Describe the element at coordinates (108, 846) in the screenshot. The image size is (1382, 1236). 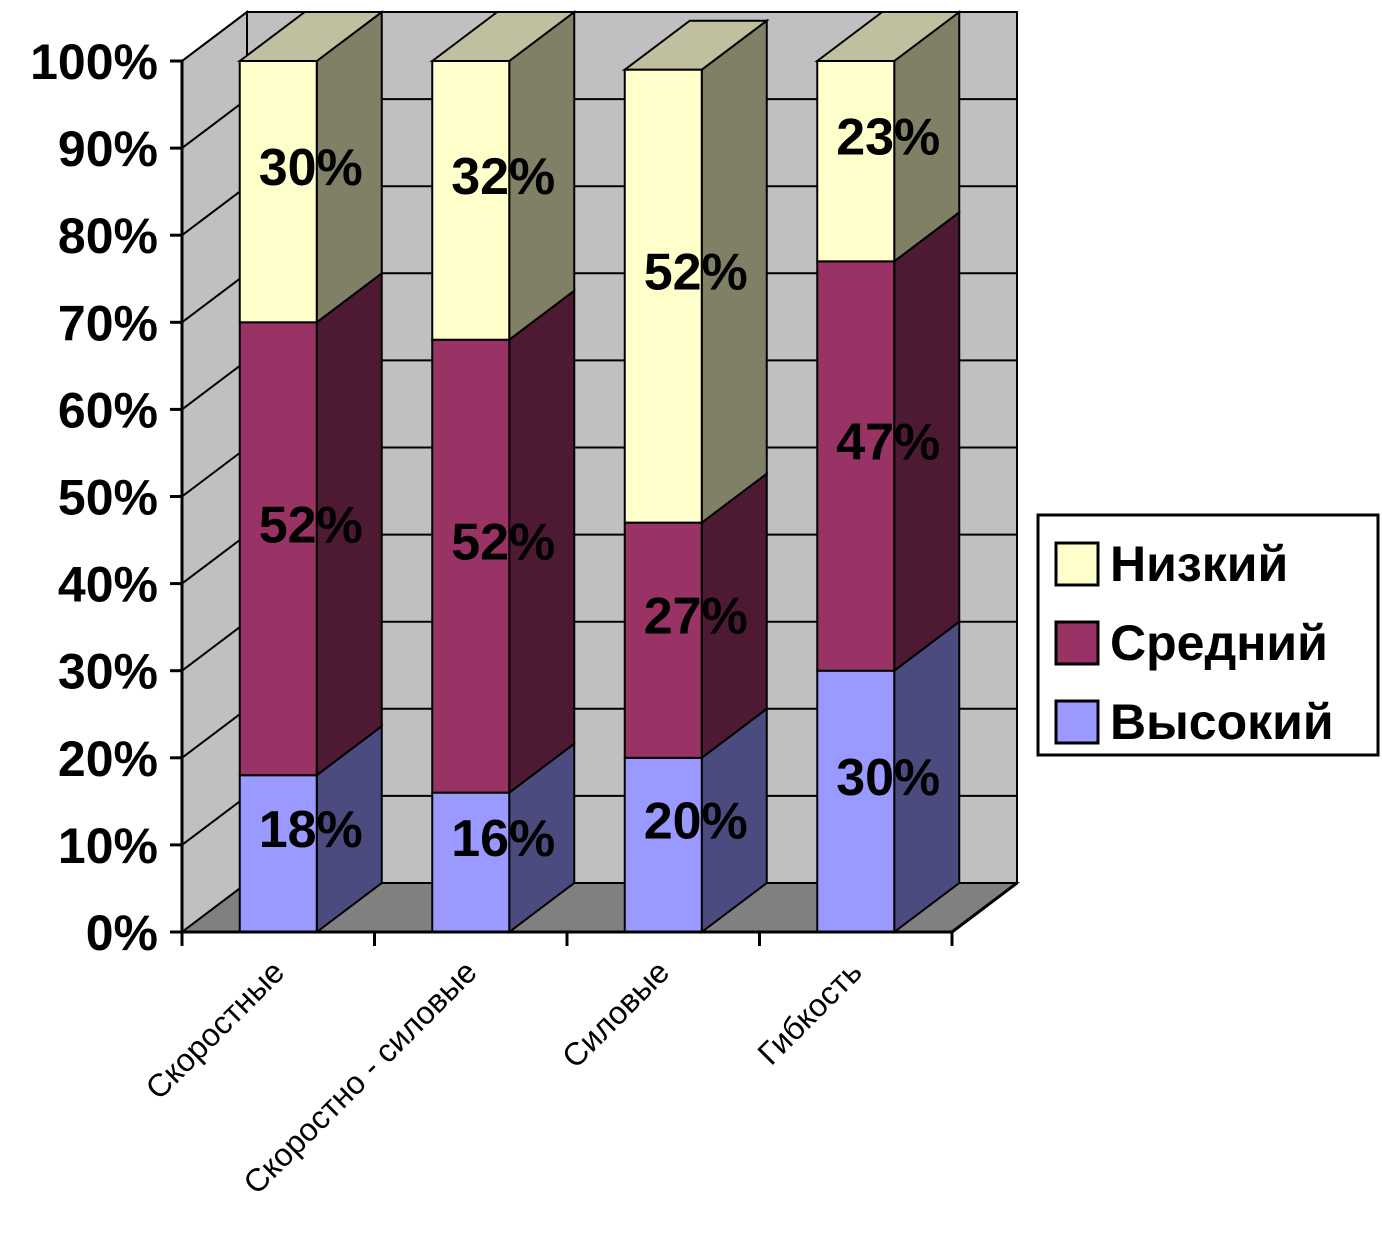
I see `y-tick-label: 10%` at that location.